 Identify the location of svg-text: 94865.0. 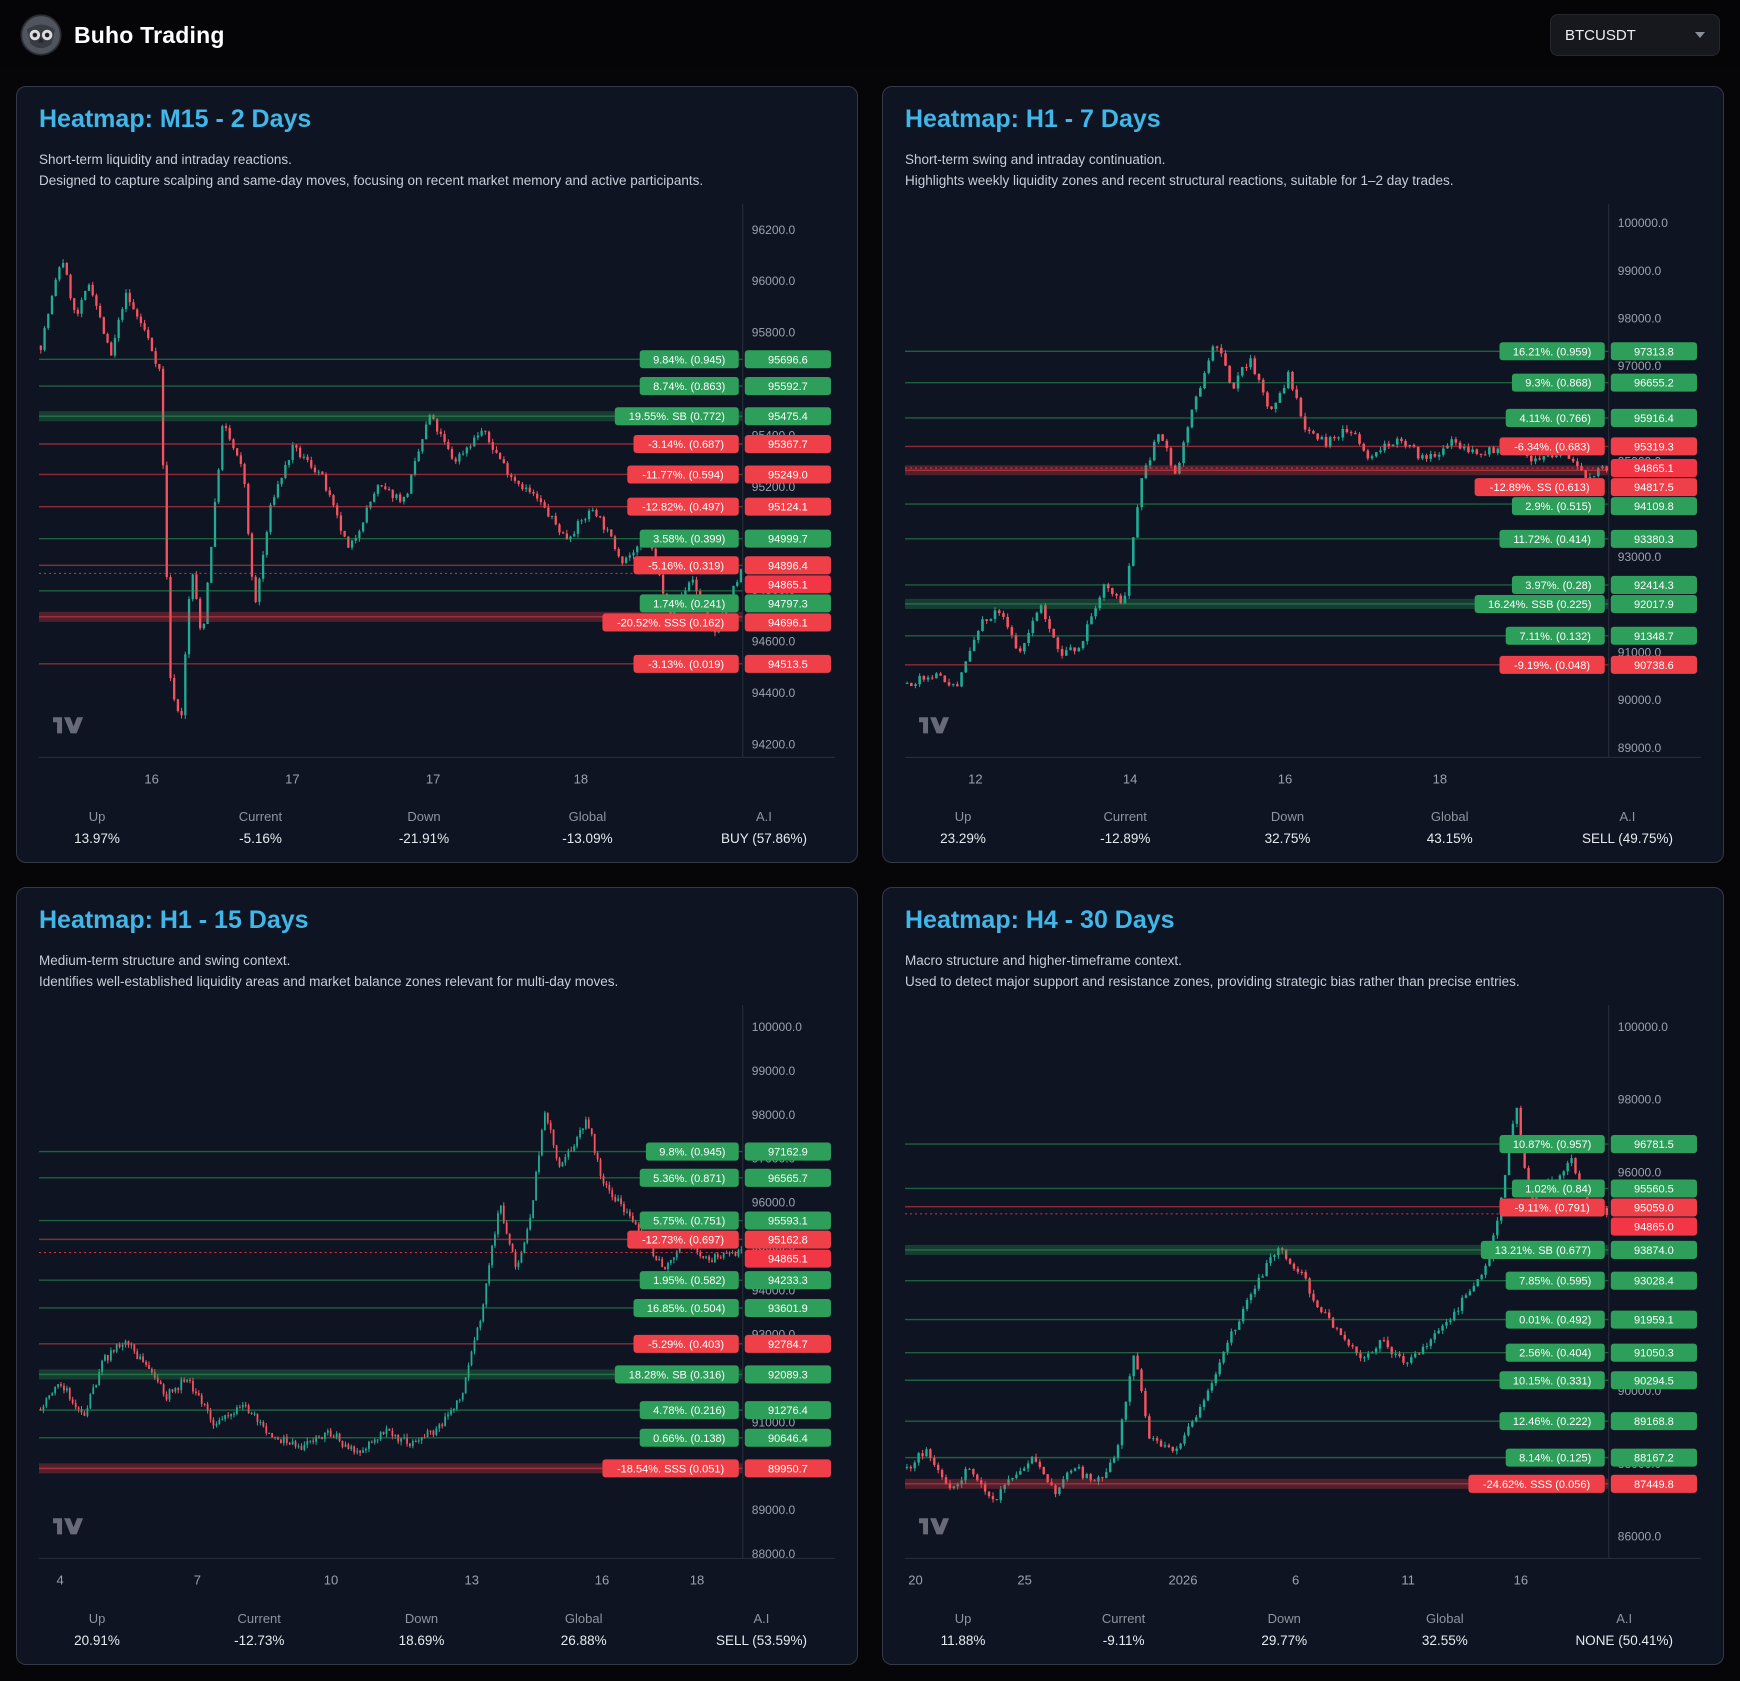
(1654, 1228).